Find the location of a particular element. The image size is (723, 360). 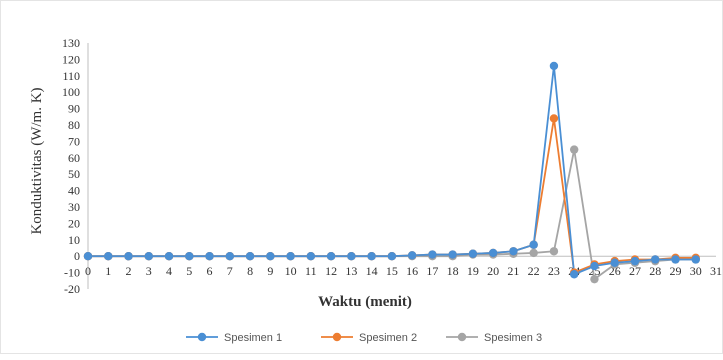

y-axis-title: Konduktivitas (W/m. K) is located at coordinates (37, 160).